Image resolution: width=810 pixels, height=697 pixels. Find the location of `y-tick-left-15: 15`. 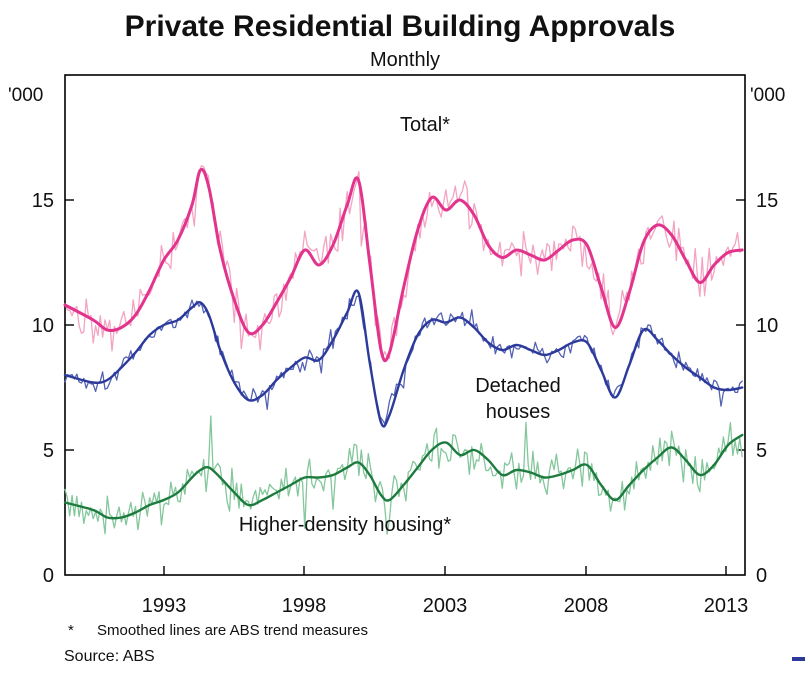

y-tick-left-15: 15 is located at coordinates (43, 201).